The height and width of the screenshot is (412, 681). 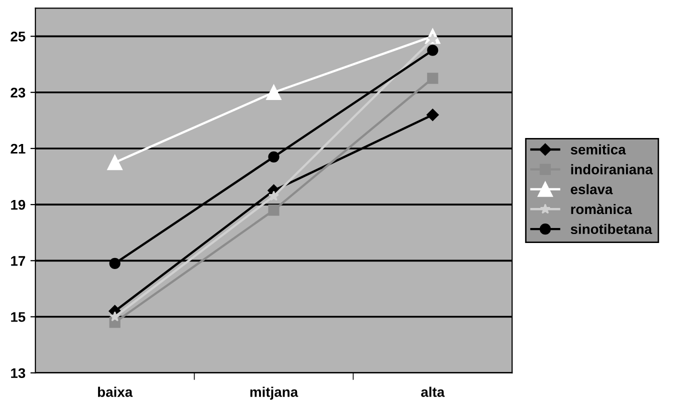 What do you see at coordinates (611, 229) in the screenshot?
I see `legend-label: sinotibetana` at bounding box center [611, 229].